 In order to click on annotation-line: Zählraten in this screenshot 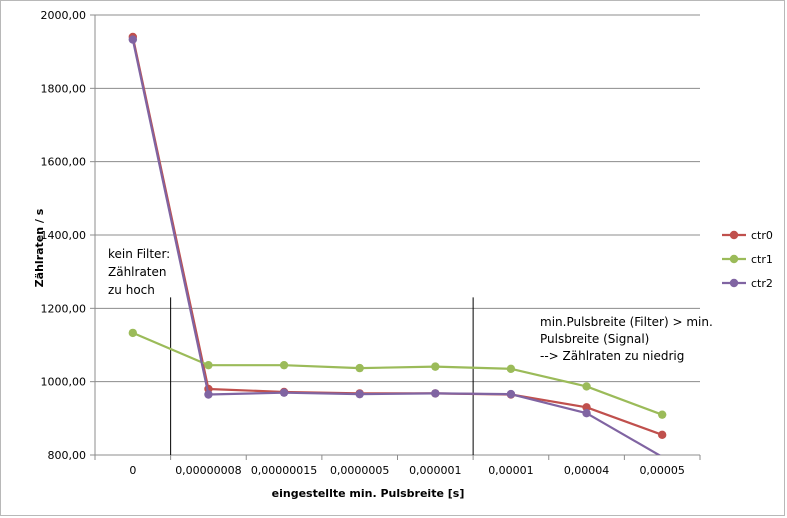, I will do `click(137, 272)`.